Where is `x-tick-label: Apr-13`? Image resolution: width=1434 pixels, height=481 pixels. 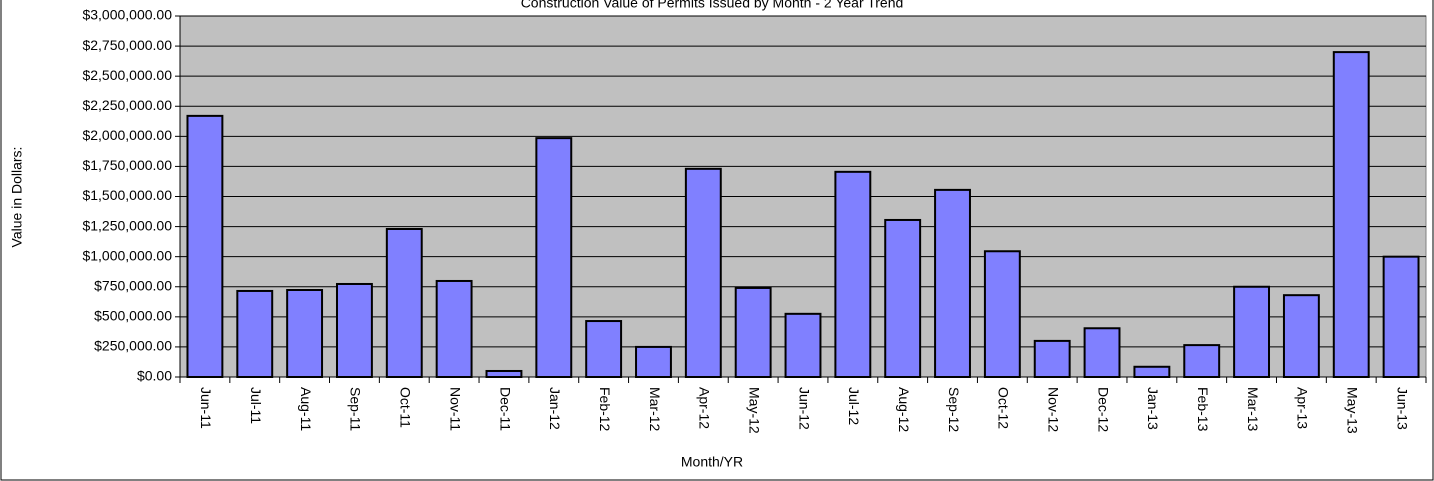 x-tick-label: Apr-13 is located at coordinates (1303, 408).